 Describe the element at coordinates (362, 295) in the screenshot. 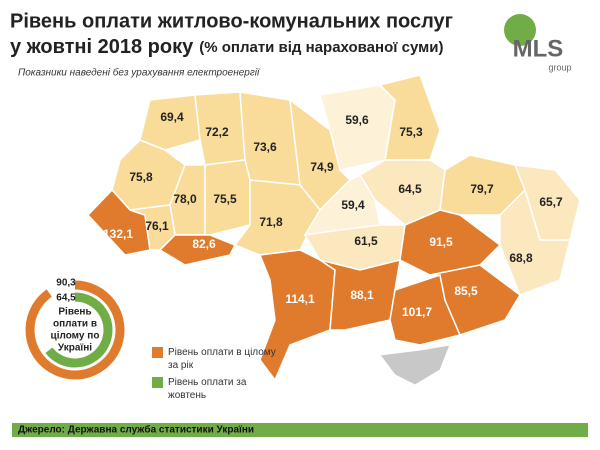

I see `region-value: 88,1` at that location.